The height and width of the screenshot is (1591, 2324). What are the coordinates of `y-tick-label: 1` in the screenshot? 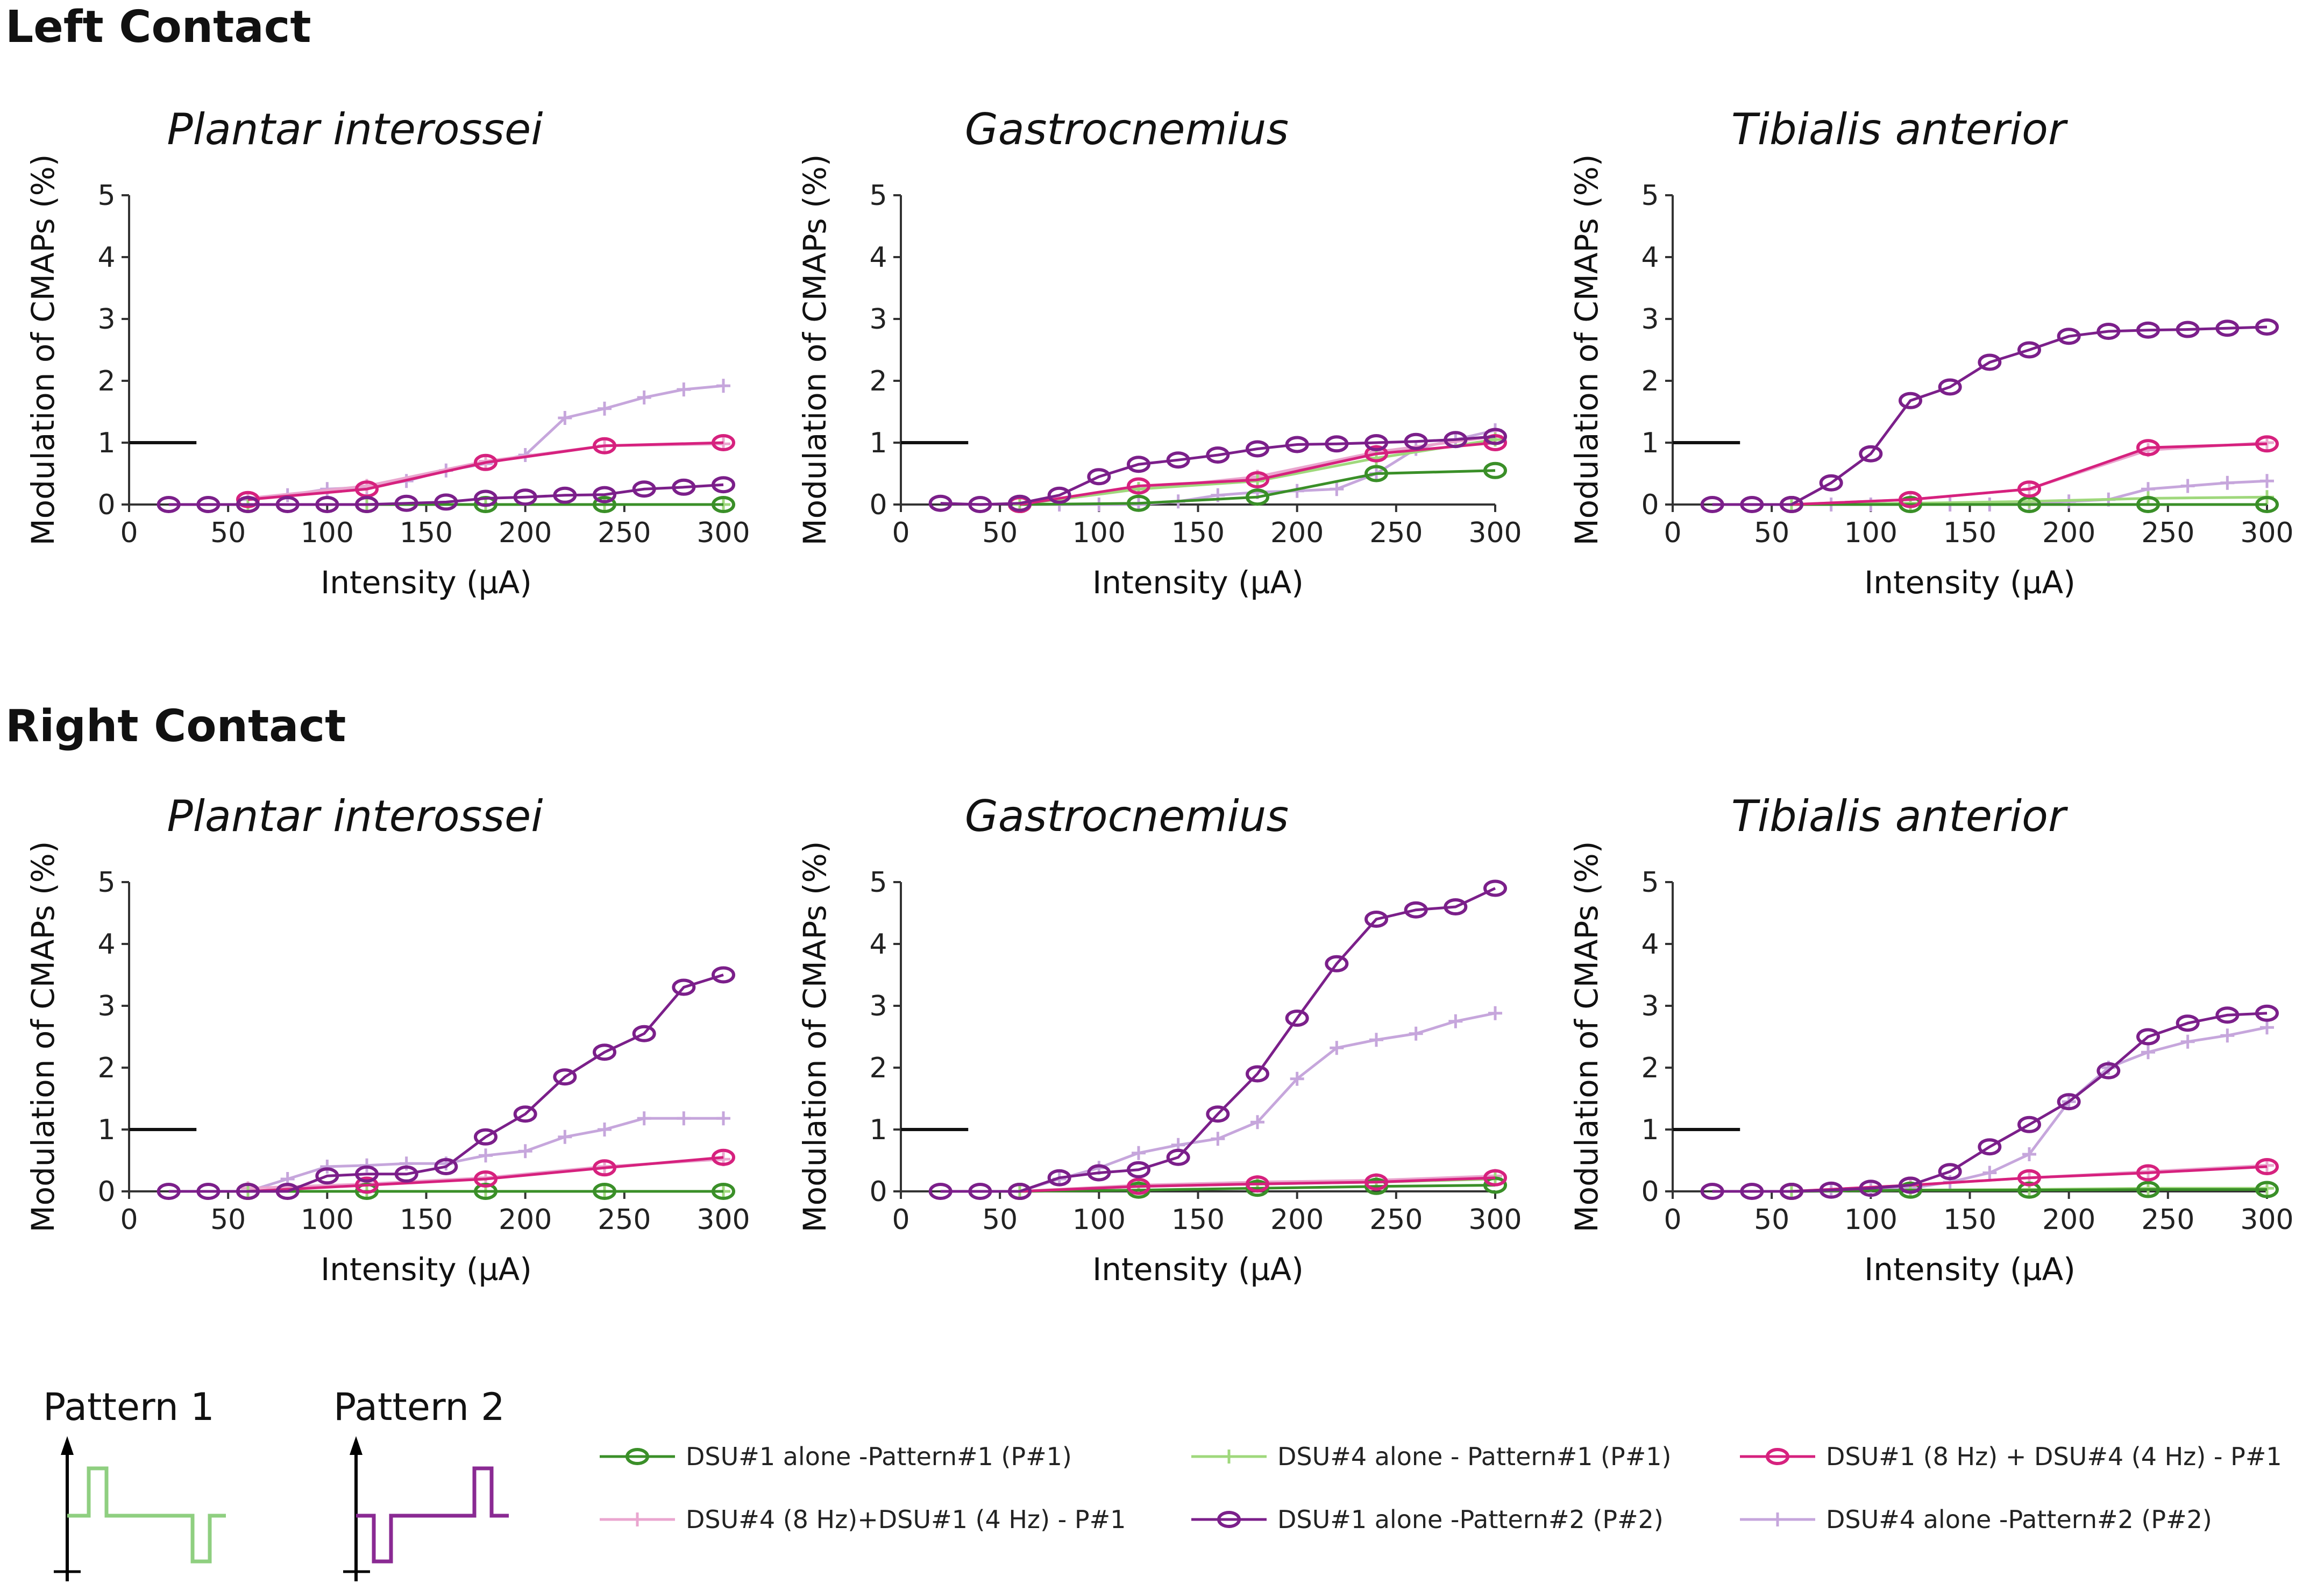 It's located at (1650, 1130).